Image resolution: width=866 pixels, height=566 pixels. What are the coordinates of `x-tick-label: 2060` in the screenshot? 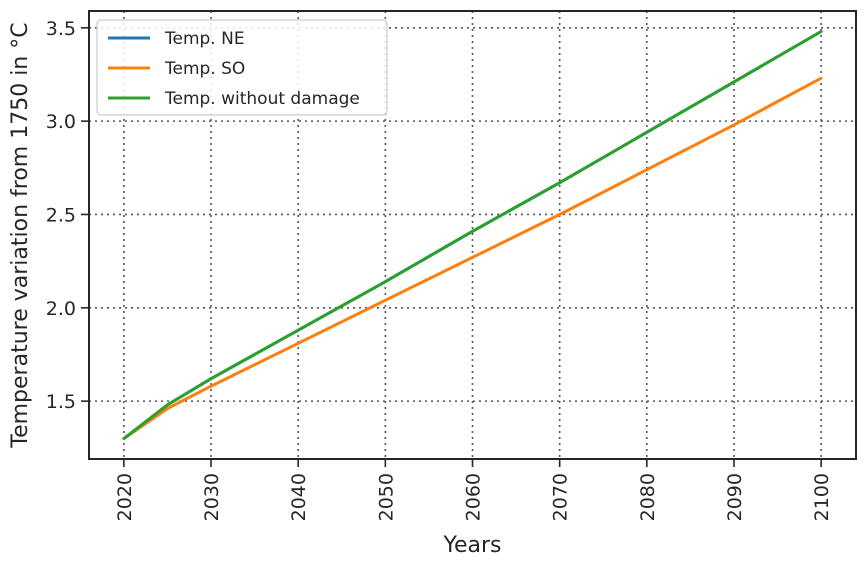 It's located at (474, 497).